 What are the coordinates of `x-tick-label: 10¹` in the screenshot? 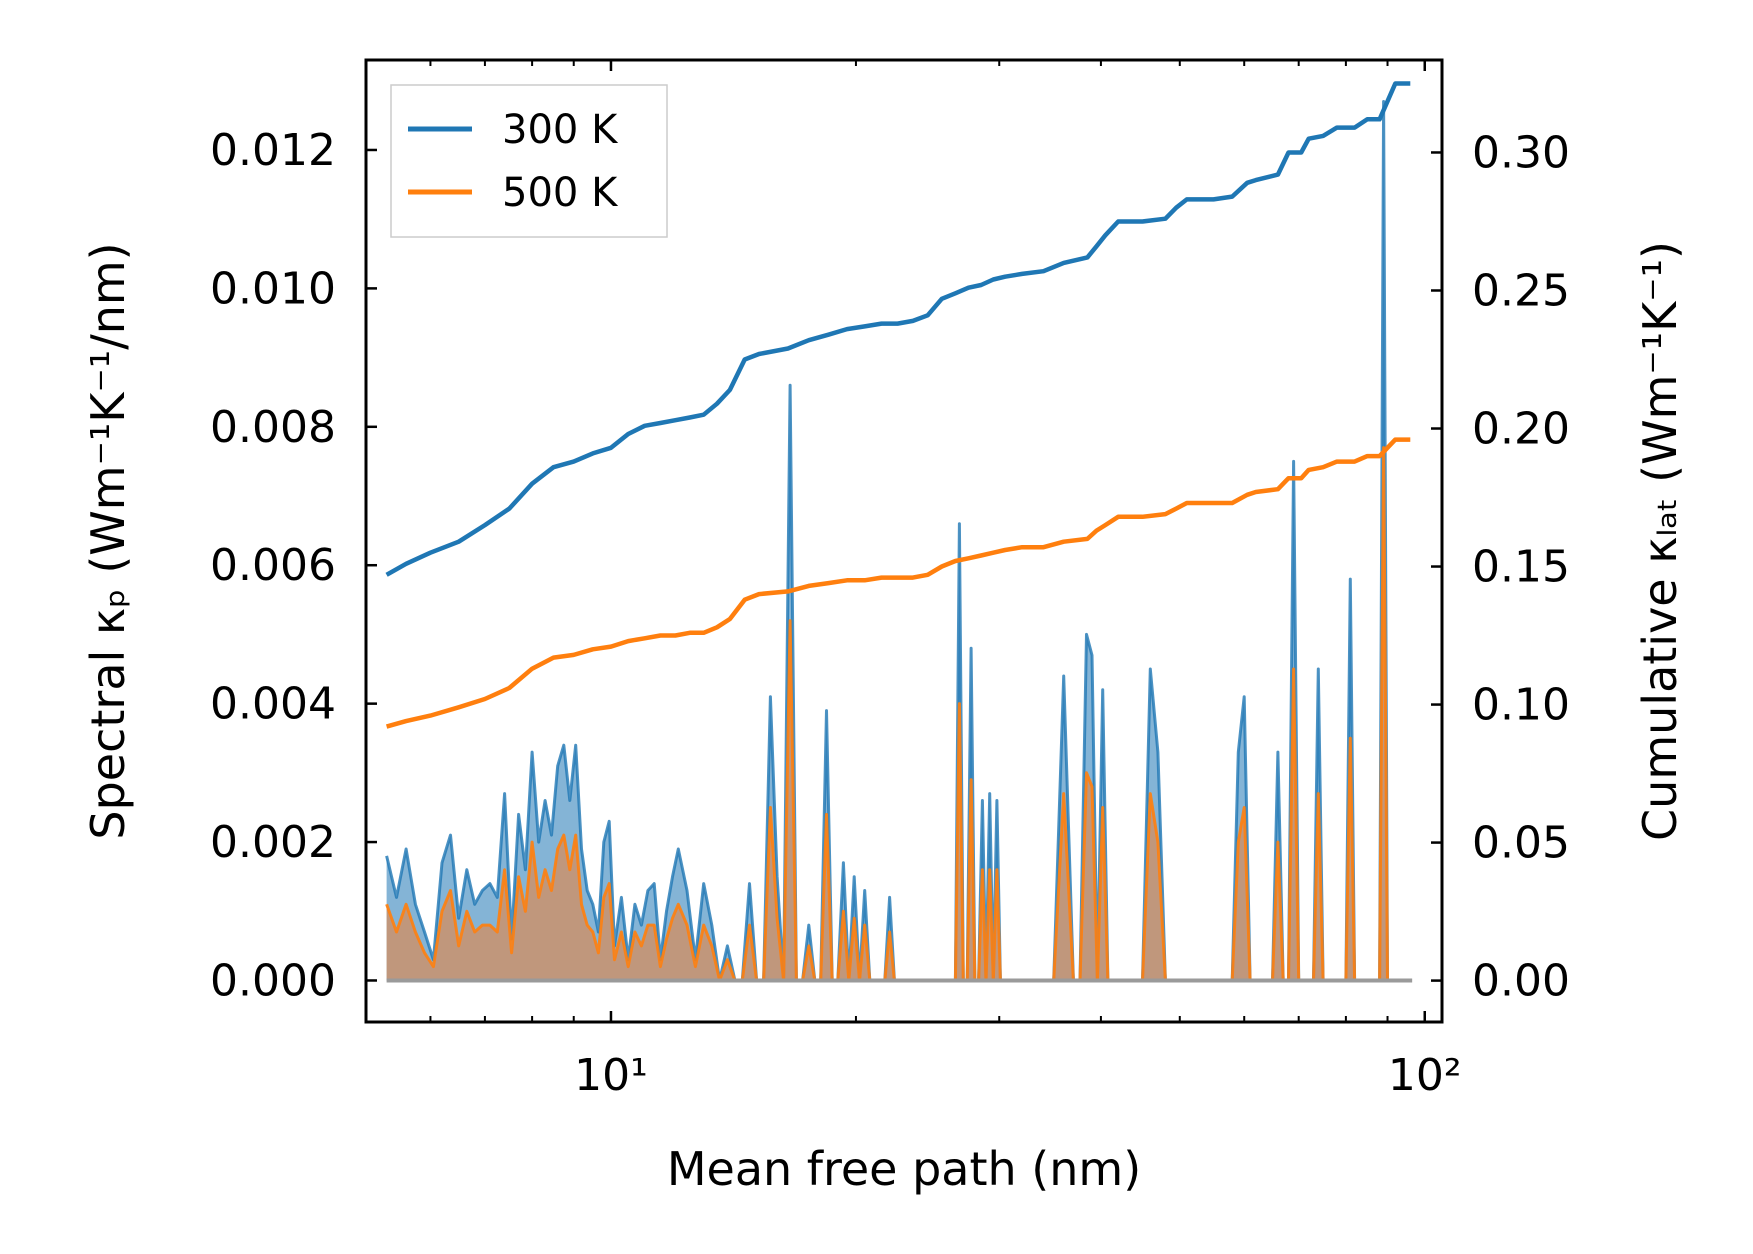 It's located at (611, 1075).